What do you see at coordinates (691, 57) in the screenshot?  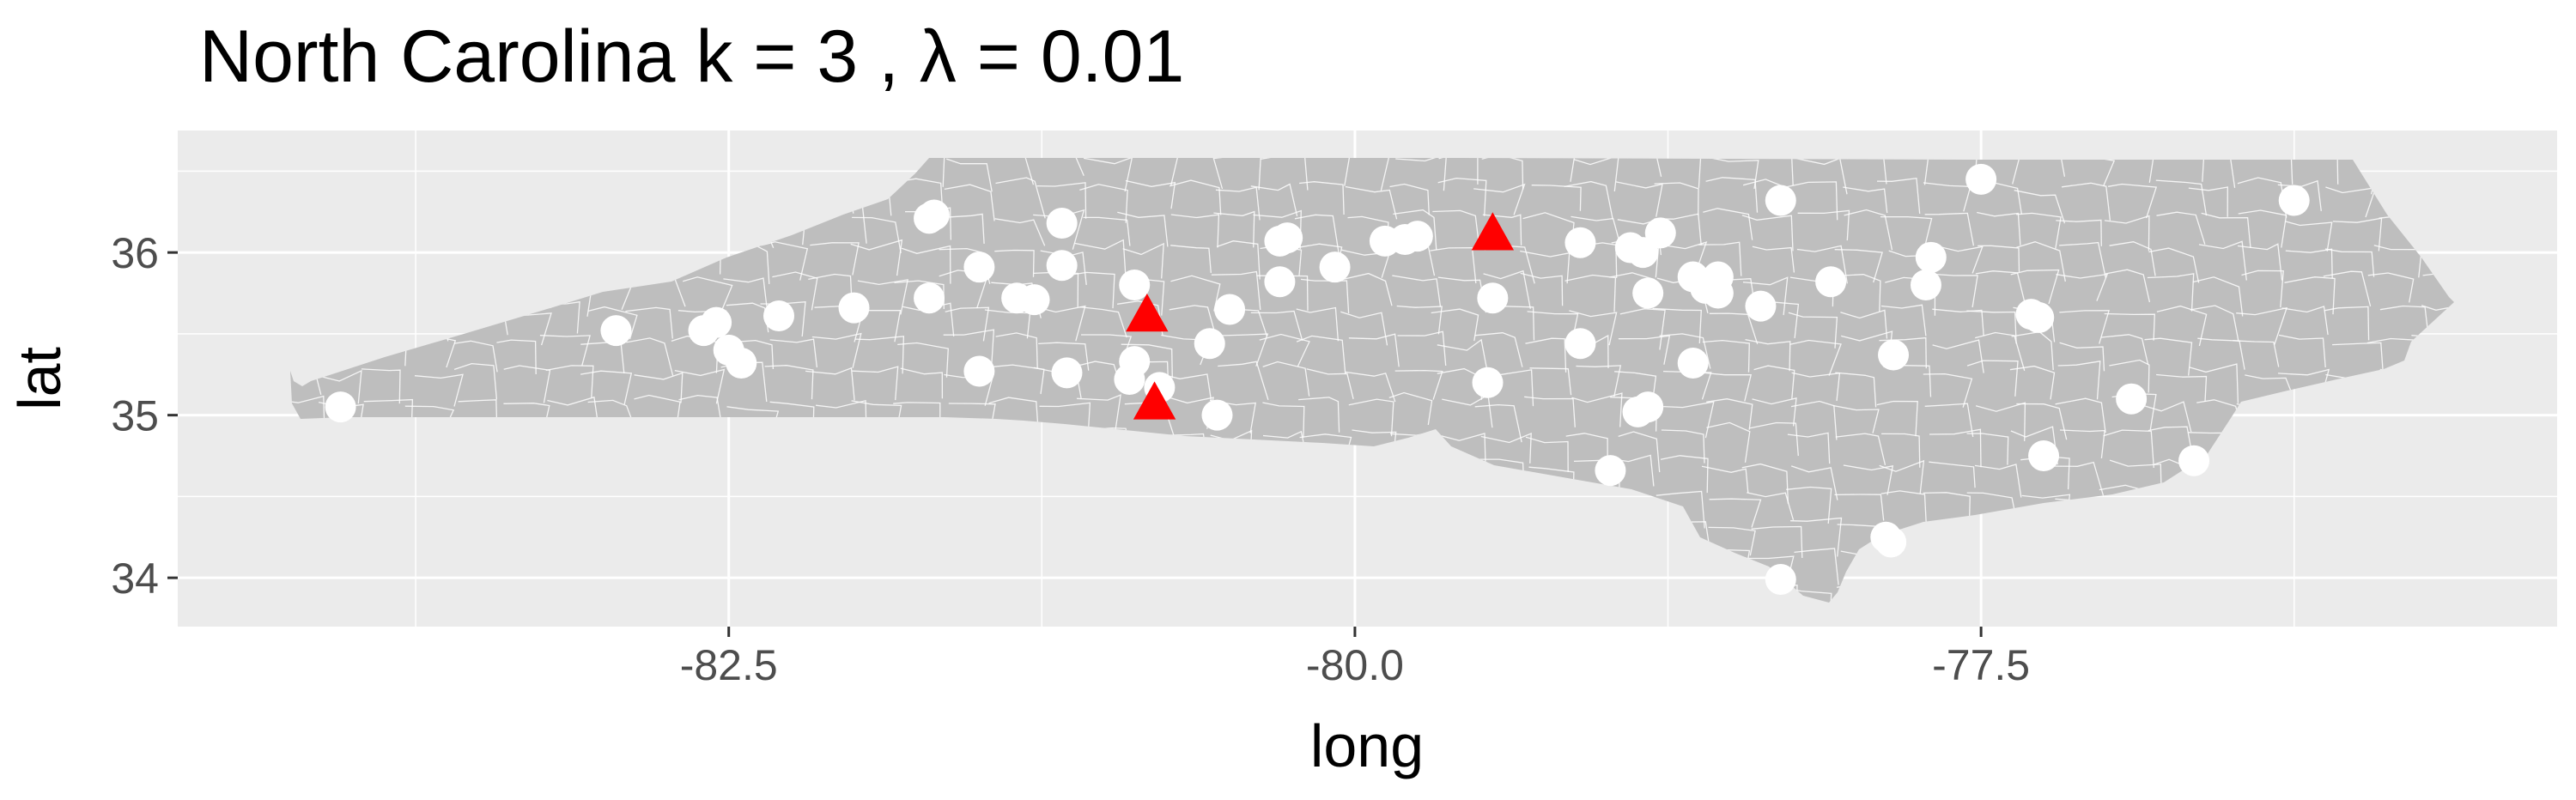 I see `chart-title: North Carolina k = 3 , λ = 0.01` at bounding box center [691, 57].